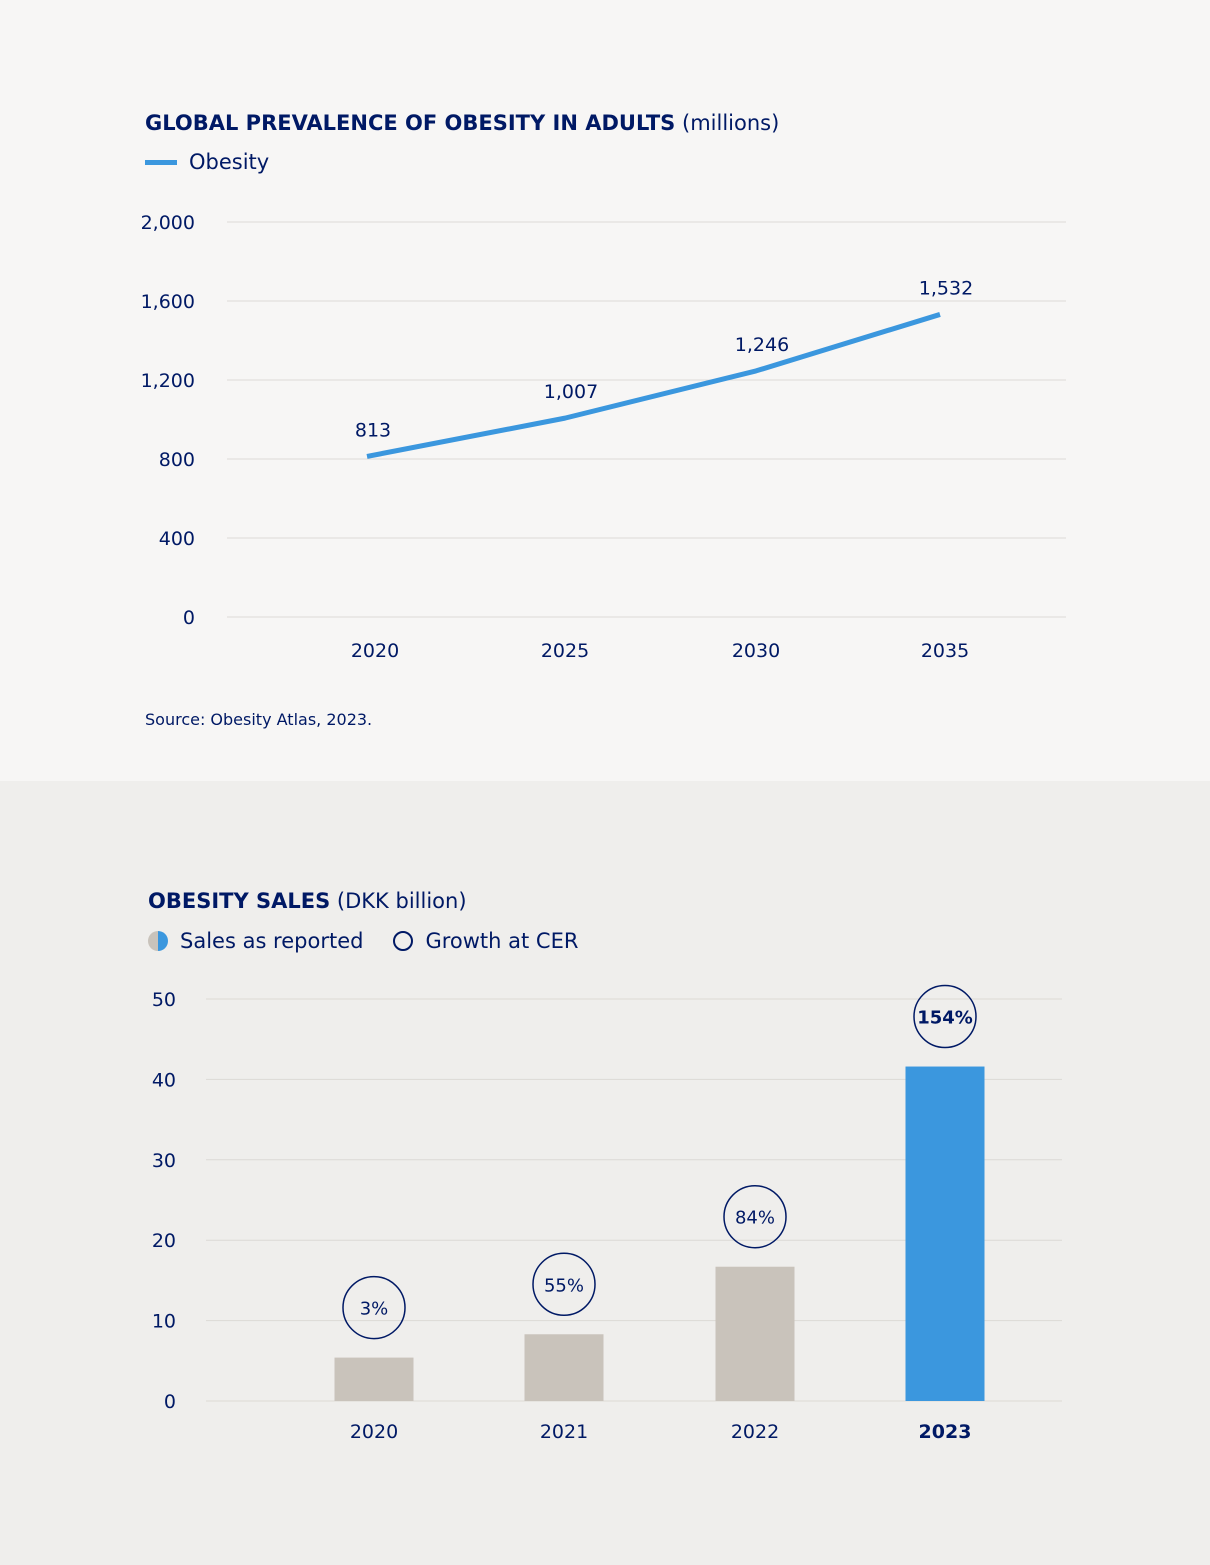 The image size is (1210, 1565). Describe the element at coordinates (401, 901) in the screenshot. I see `chart-title-unit: (DKK billion)` at that location.